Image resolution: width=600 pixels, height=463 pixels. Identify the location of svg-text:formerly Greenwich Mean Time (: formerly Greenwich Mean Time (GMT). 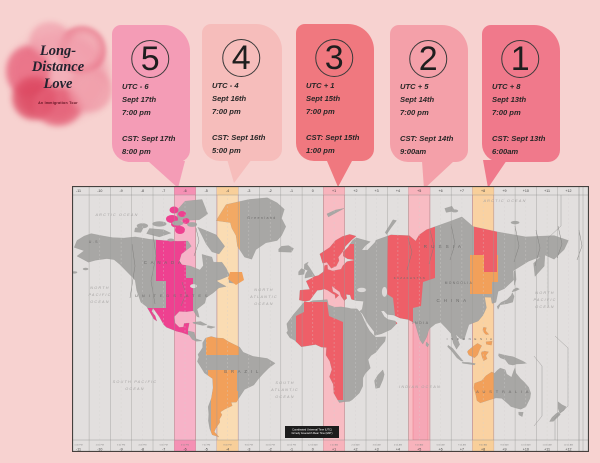
(312, 433).